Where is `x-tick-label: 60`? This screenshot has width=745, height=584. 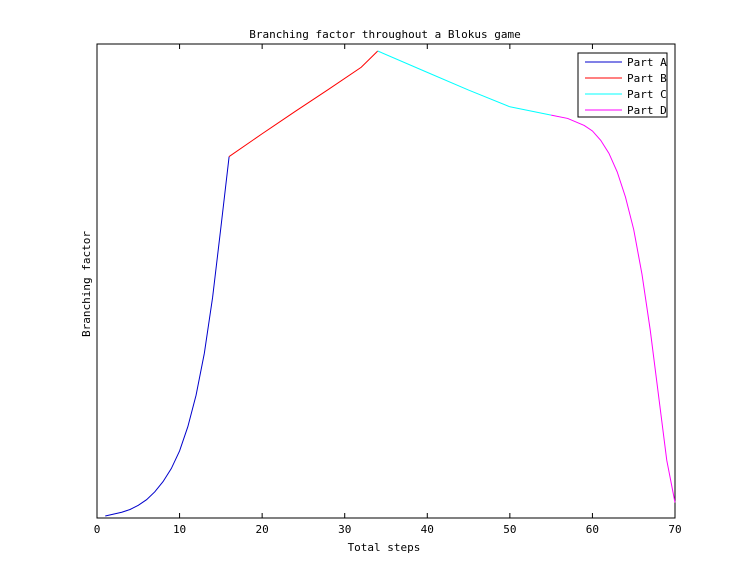
x-tick-label: 60 is located at coordinates (592, 529).